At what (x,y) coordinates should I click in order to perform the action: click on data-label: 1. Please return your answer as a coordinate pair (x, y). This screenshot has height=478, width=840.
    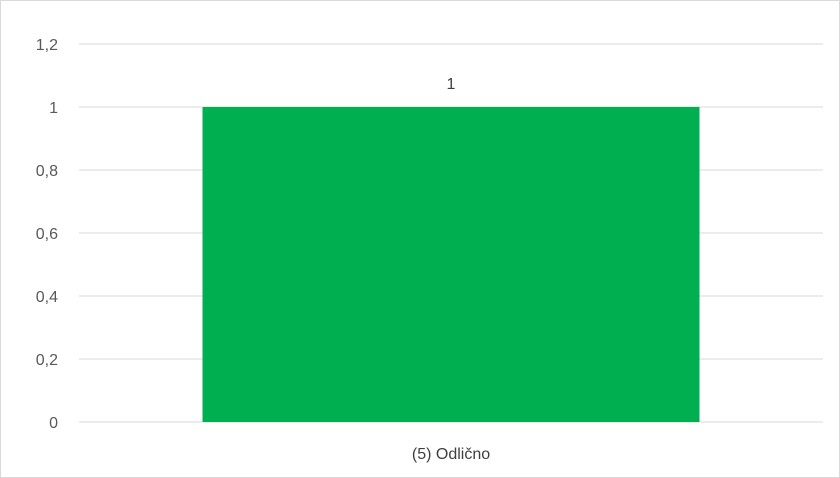
    Looking at the image, I should click on (451, 84).